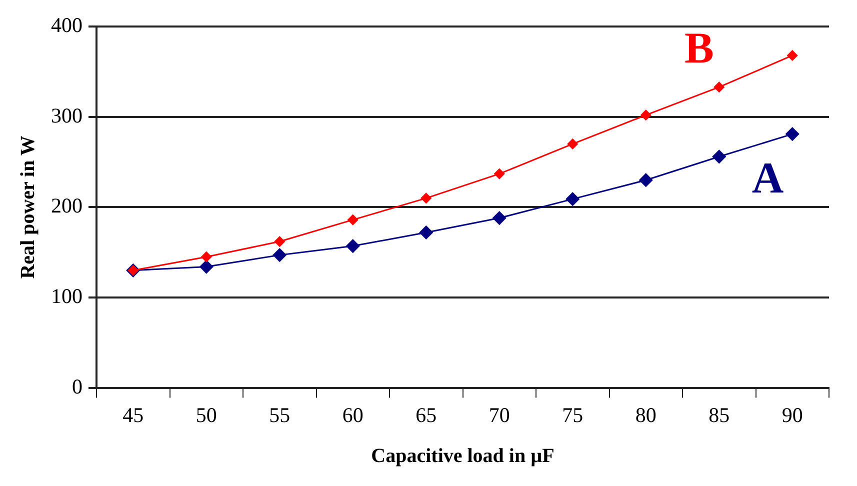 The height and width of the screenshot is (486, 857). What do you see at coordinates (462, 456) in the screenshot?
I see `x-axis-title: Capacitive load in µF` at bounding box center [462, 456].